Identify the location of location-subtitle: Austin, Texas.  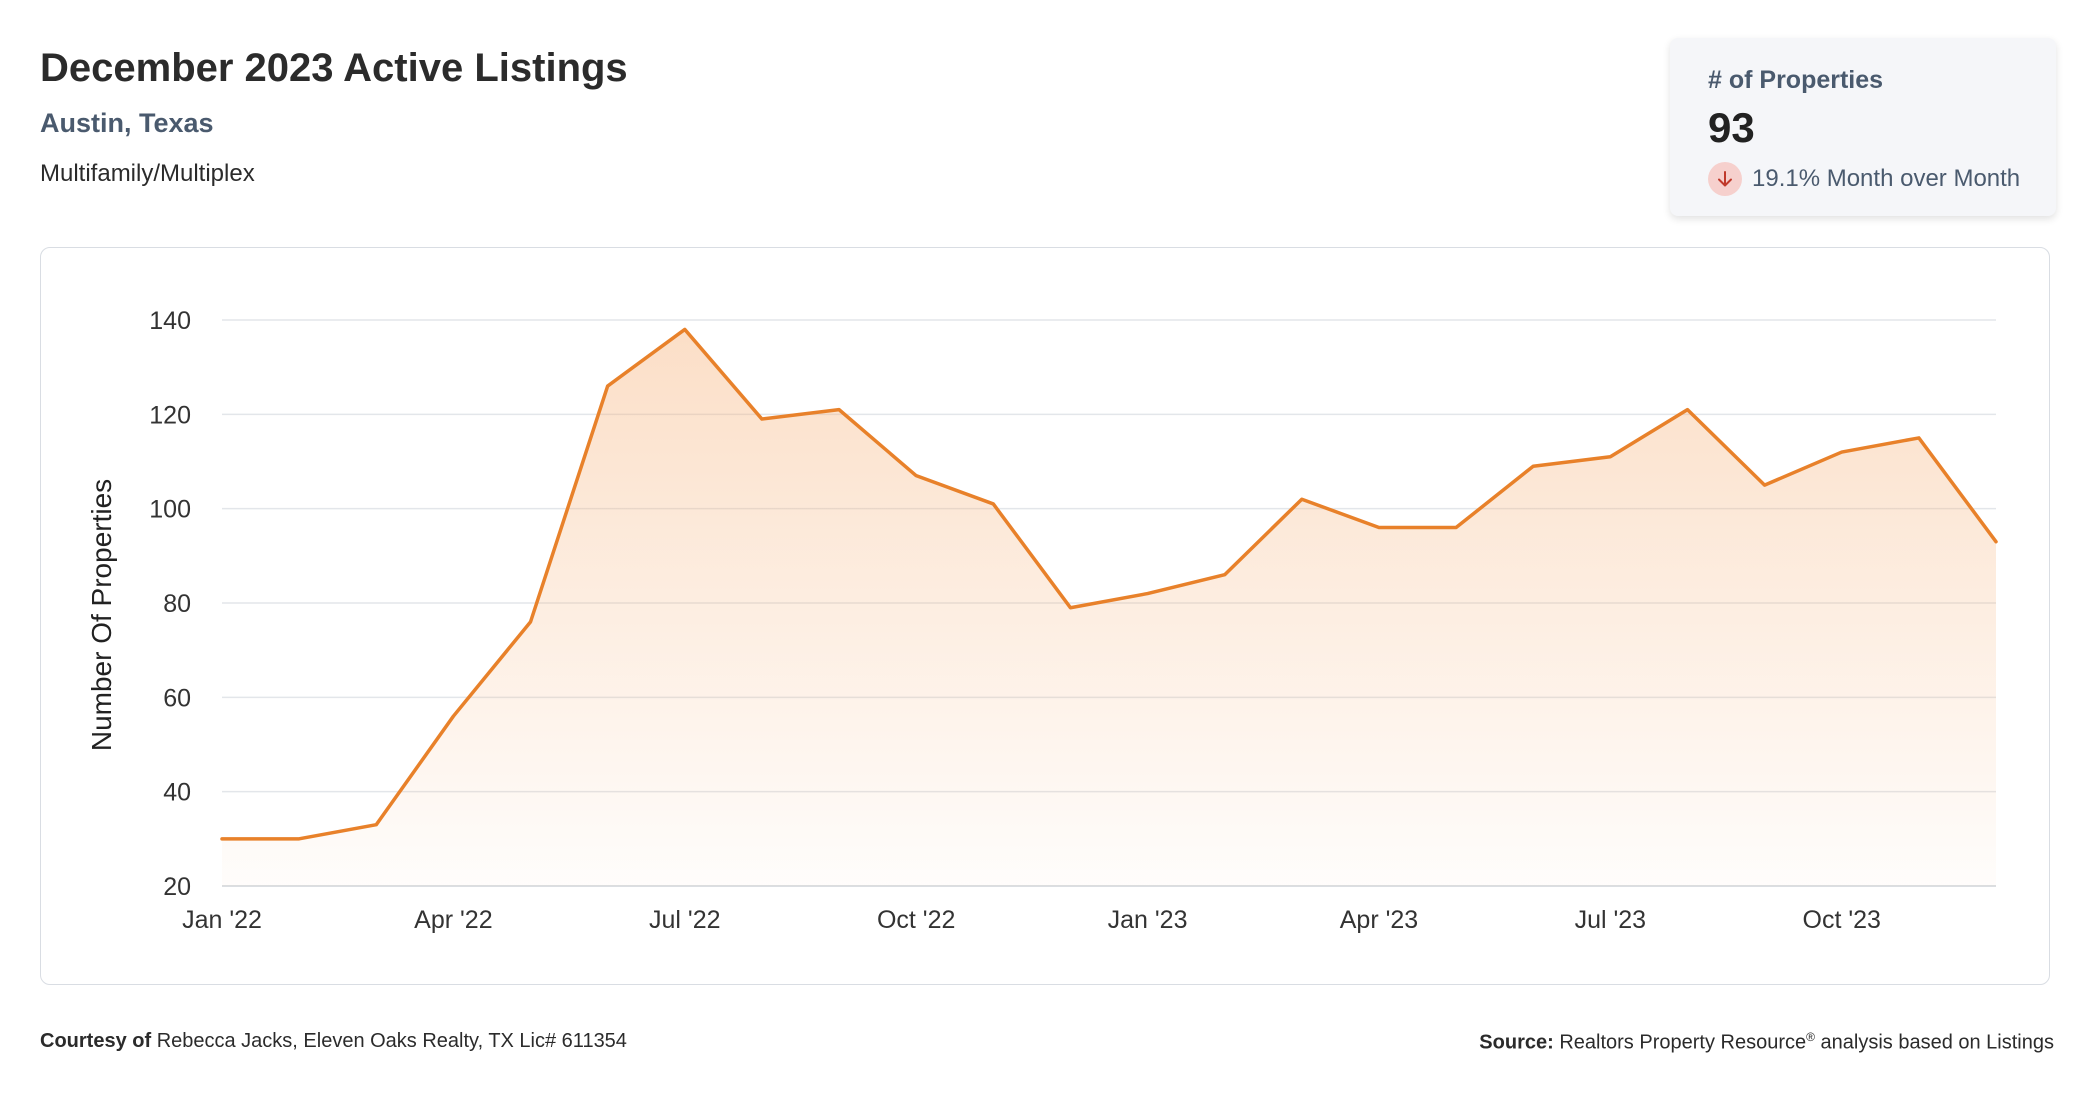
(127, 123).